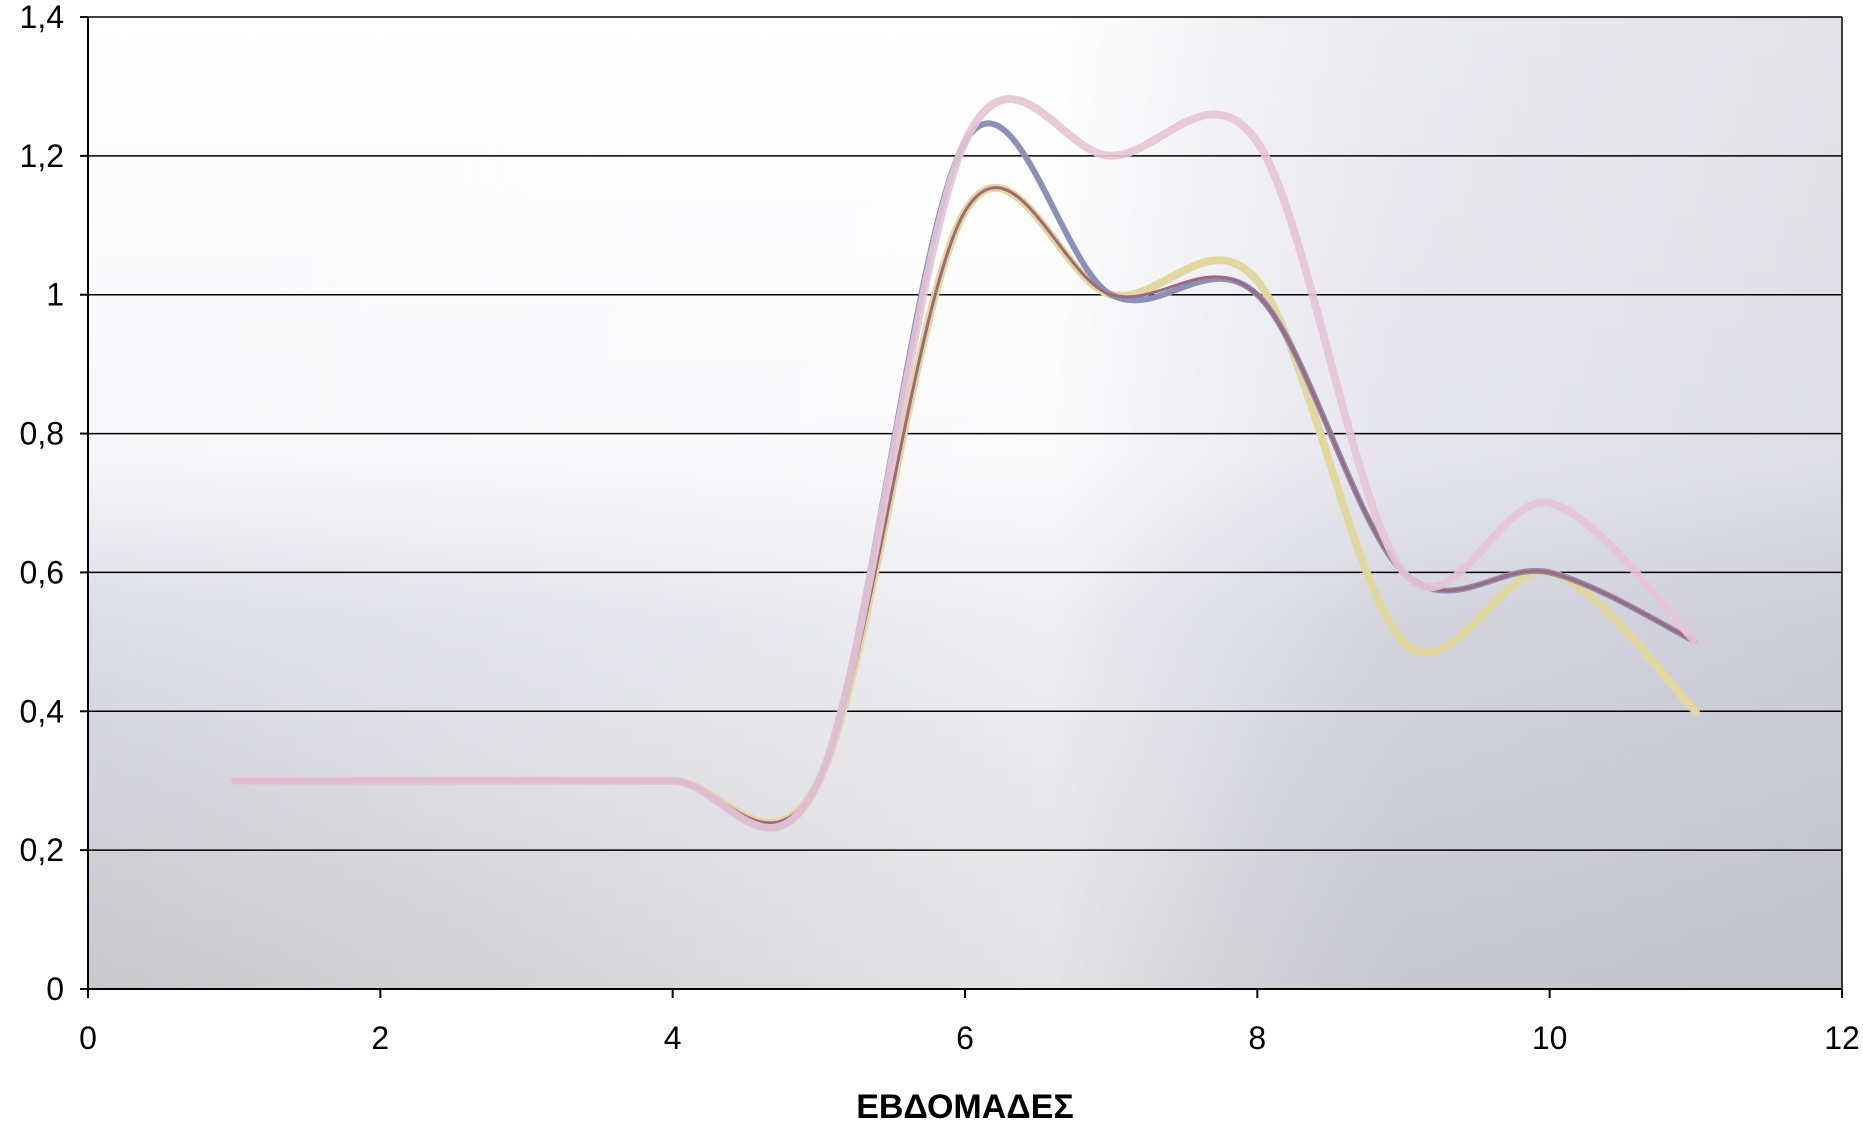 The image size is (1863, 1133). What do you see at coordinates (1842, 1038) in the screenshot?
I see `x-tick-label: 12` at bounding box center [1842, 1038].